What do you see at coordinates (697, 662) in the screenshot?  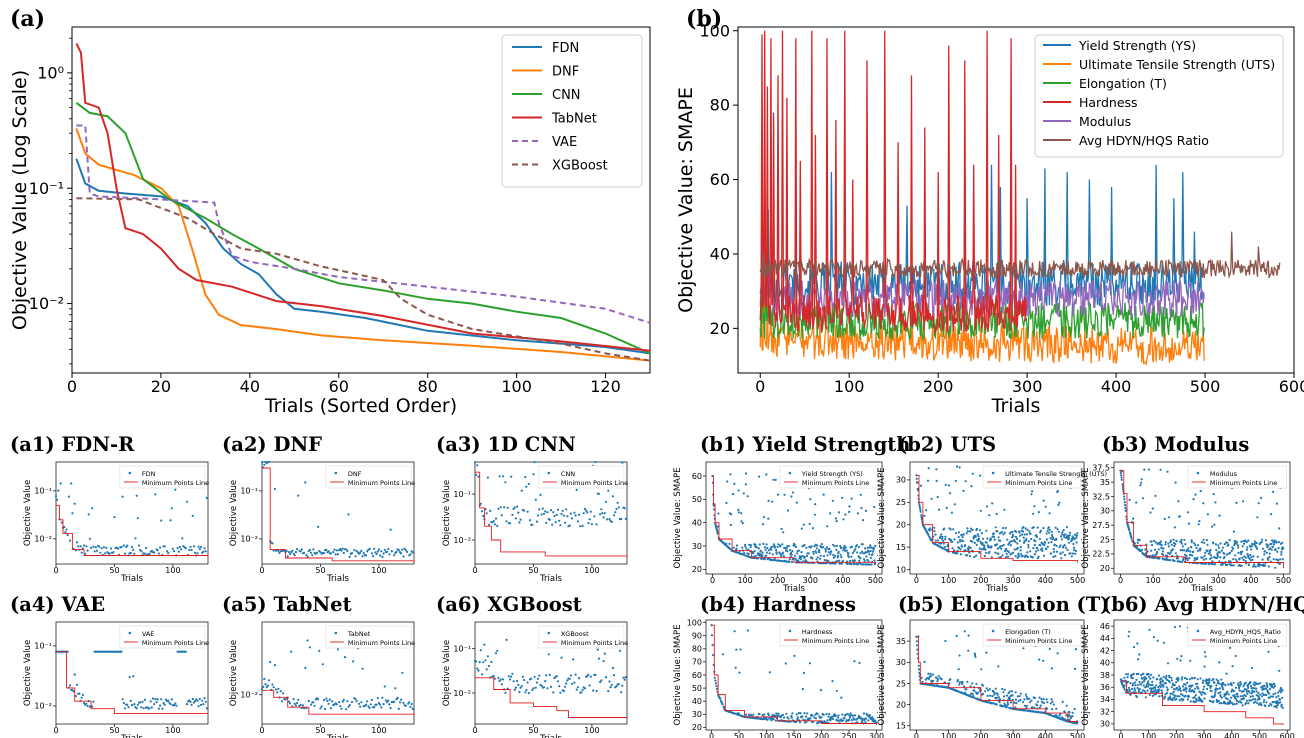 I see `y-tick-label: 70` at bounding box center [697, 662].